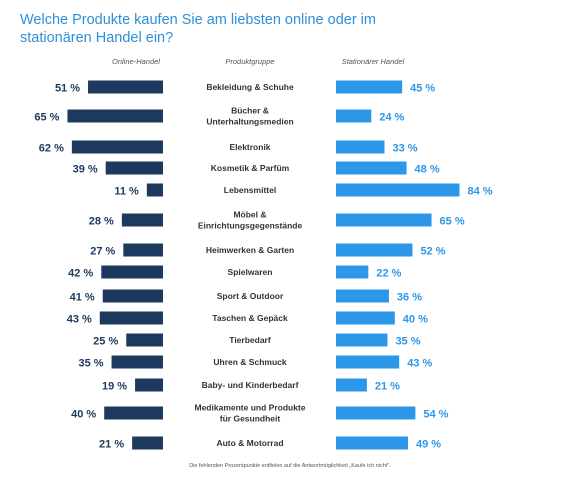  I want to click on stationaer-value-label: 22 %, so click(388, 274).